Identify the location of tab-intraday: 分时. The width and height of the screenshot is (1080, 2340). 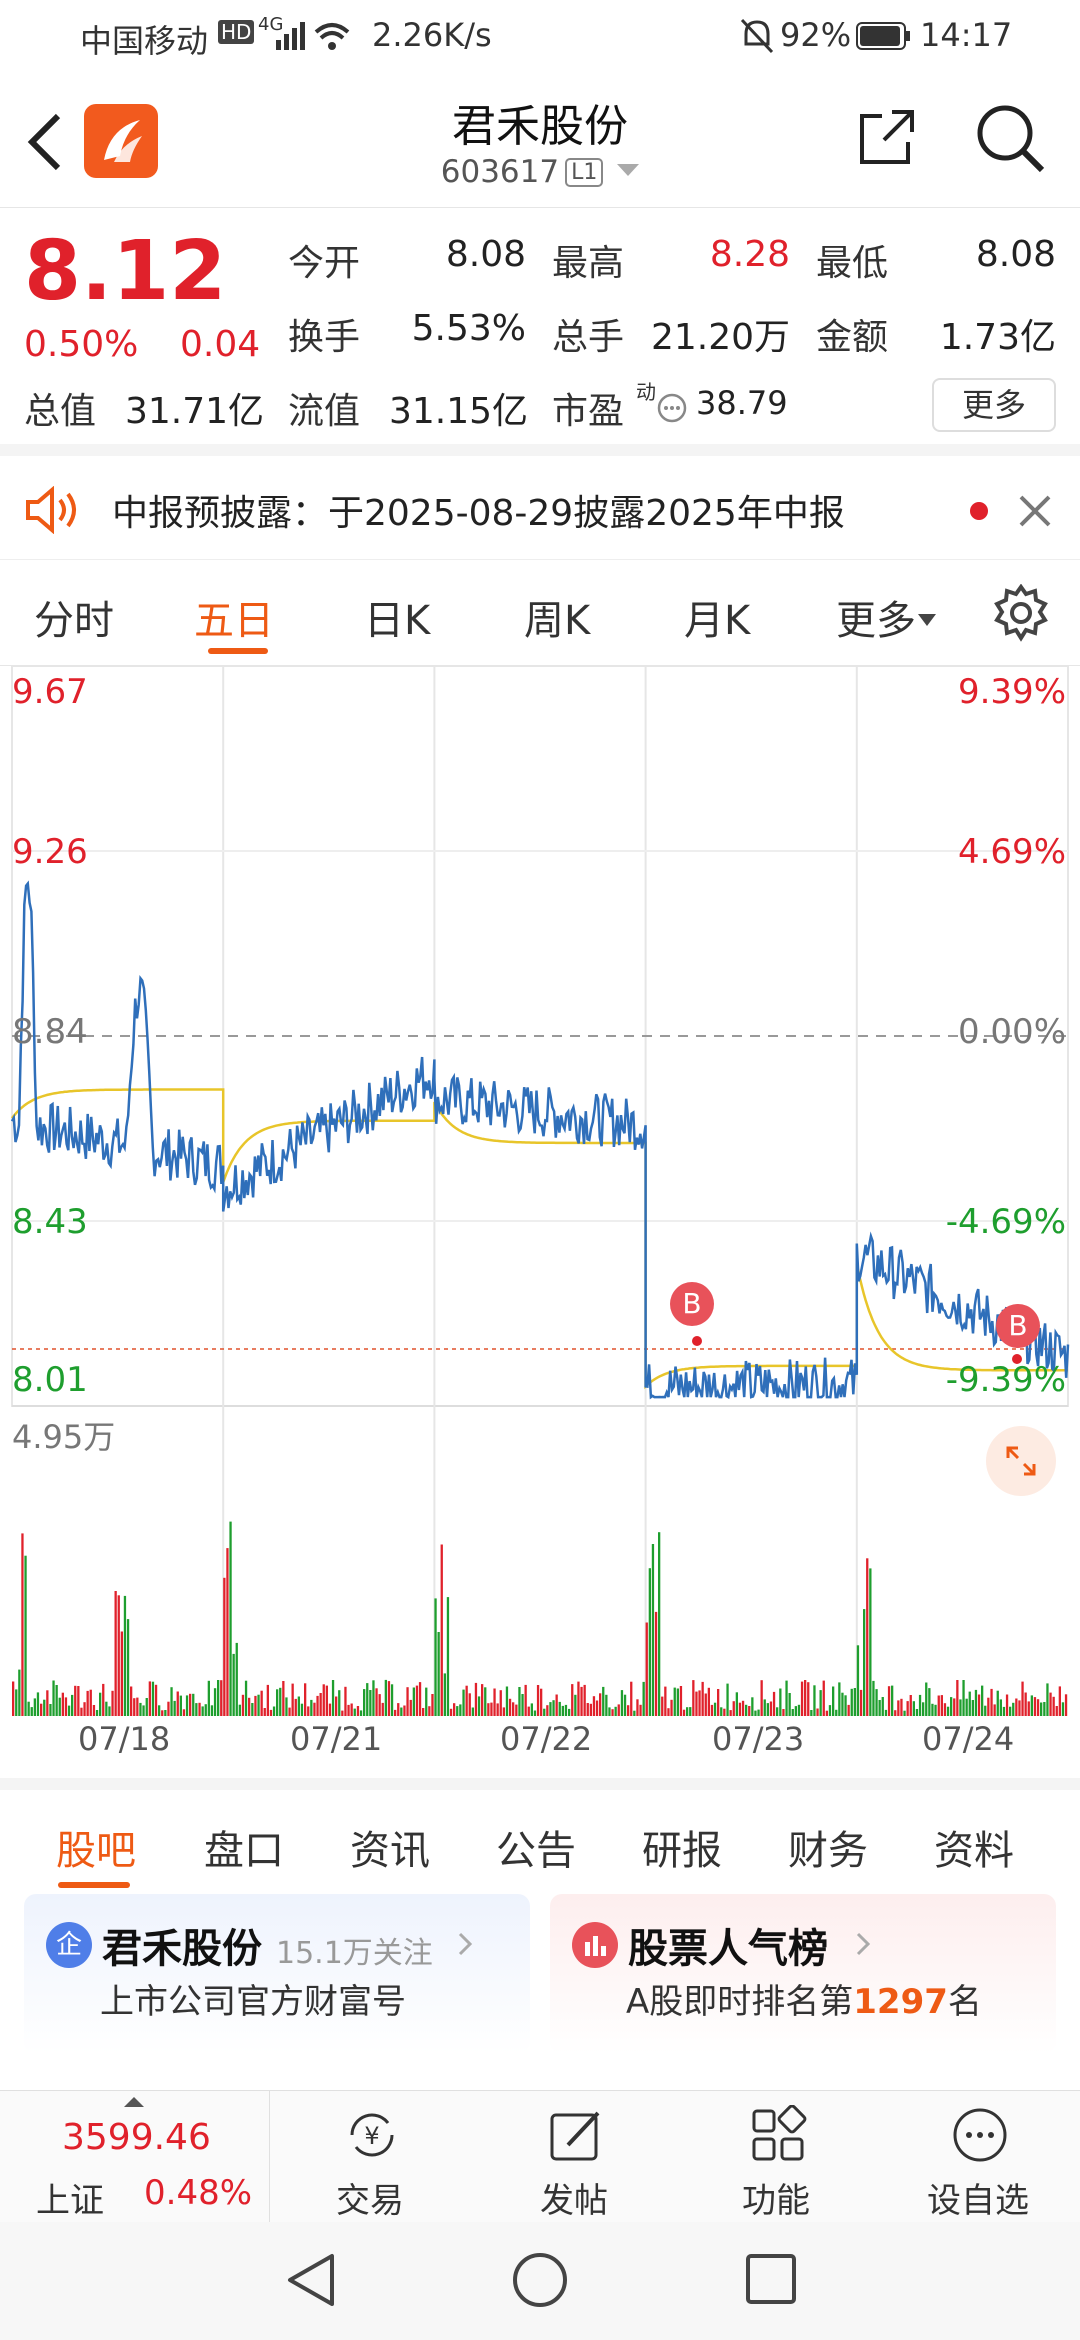
(74, 621).